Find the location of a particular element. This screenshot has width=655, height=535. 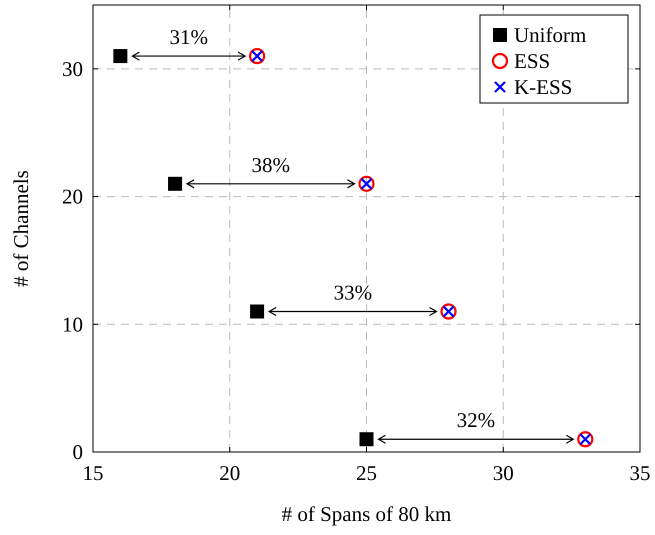

y-tick-label: 20 is located at coordinates (72, 196).